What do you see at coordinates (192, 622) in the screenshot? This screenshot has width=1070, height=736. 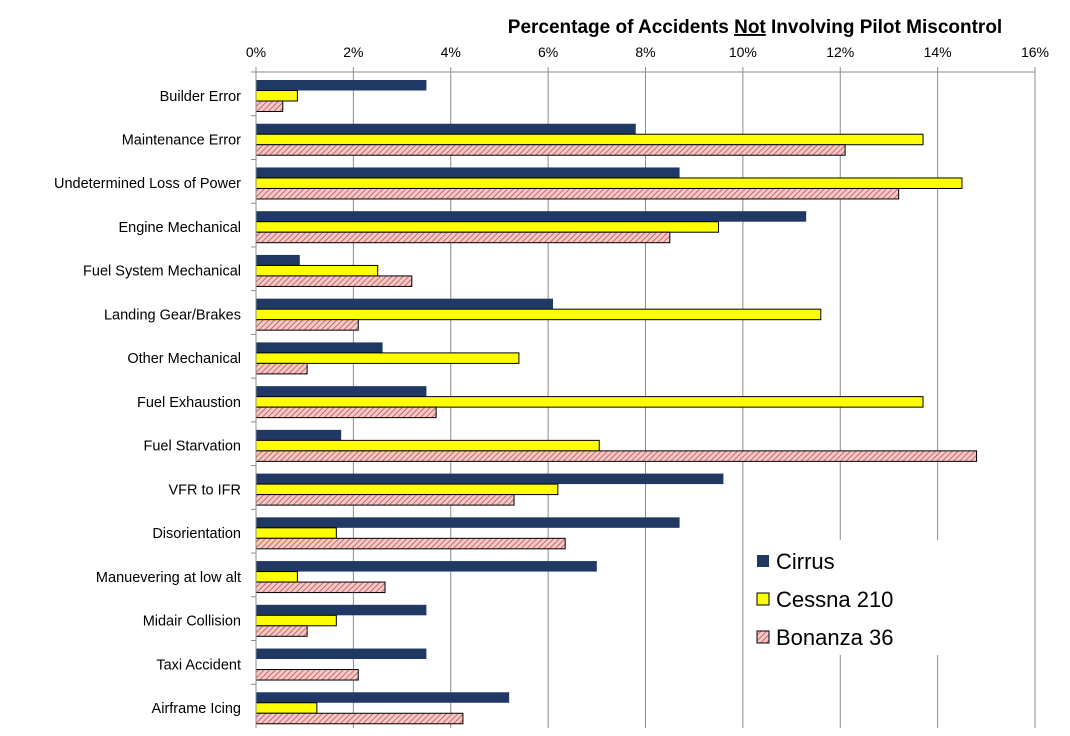 I see `category-label: Midair Collision` at bounding box center [192, 622].